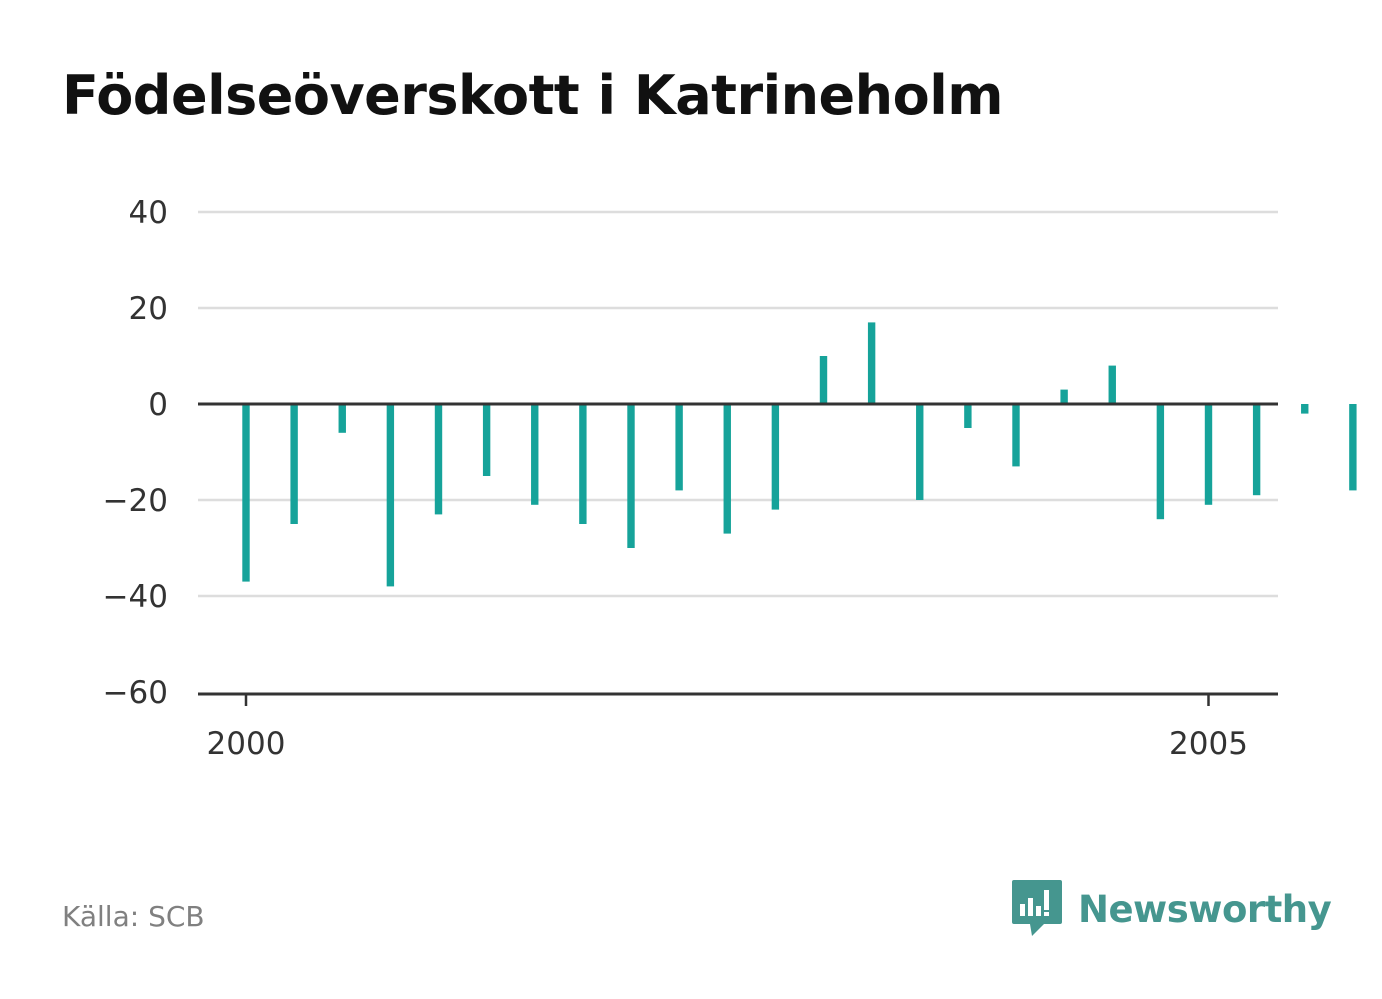  What do you see at coordinates (727, 728) in the screenshot?
I see `x-axis-ticks: 200020052010201520202025` at bounding box center [727, 728].